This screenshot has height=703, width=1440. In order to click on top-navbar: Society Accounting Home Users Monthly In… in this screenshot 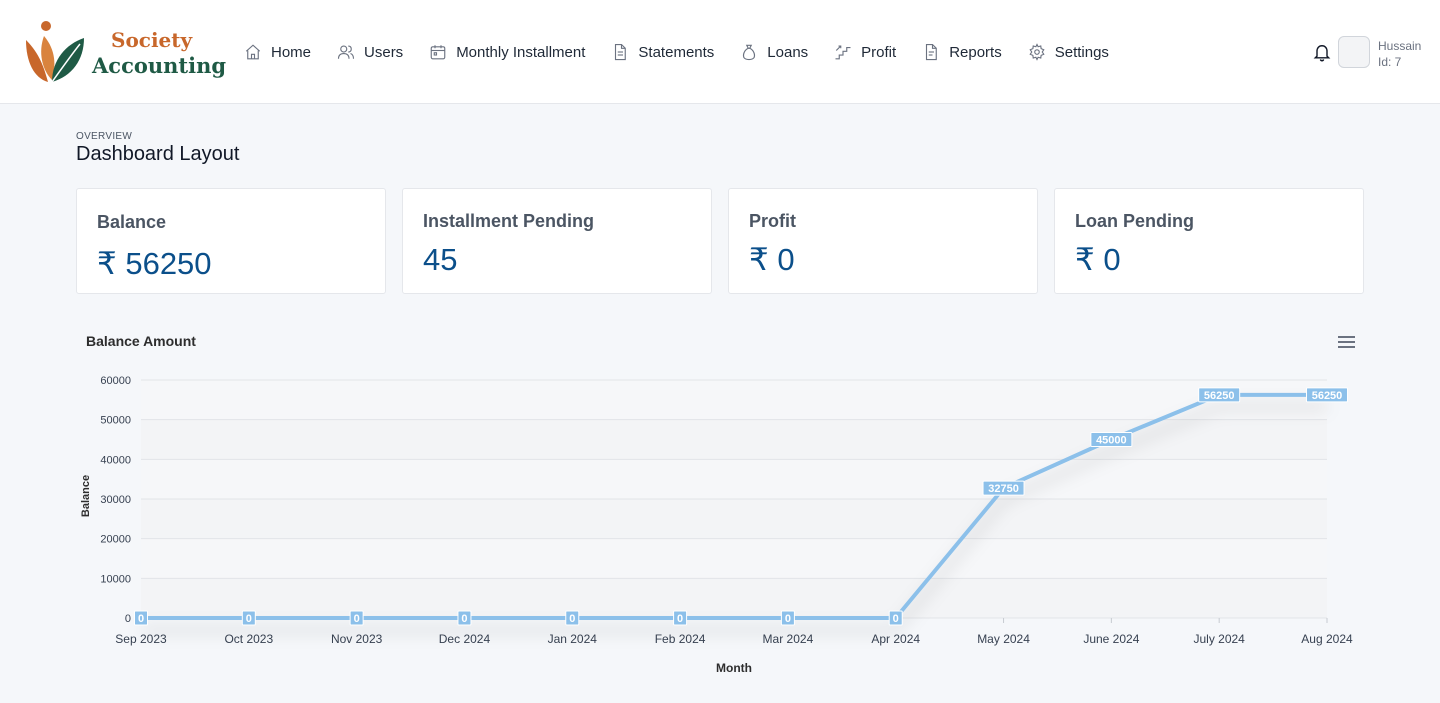, I will do `click(720, 52)`.